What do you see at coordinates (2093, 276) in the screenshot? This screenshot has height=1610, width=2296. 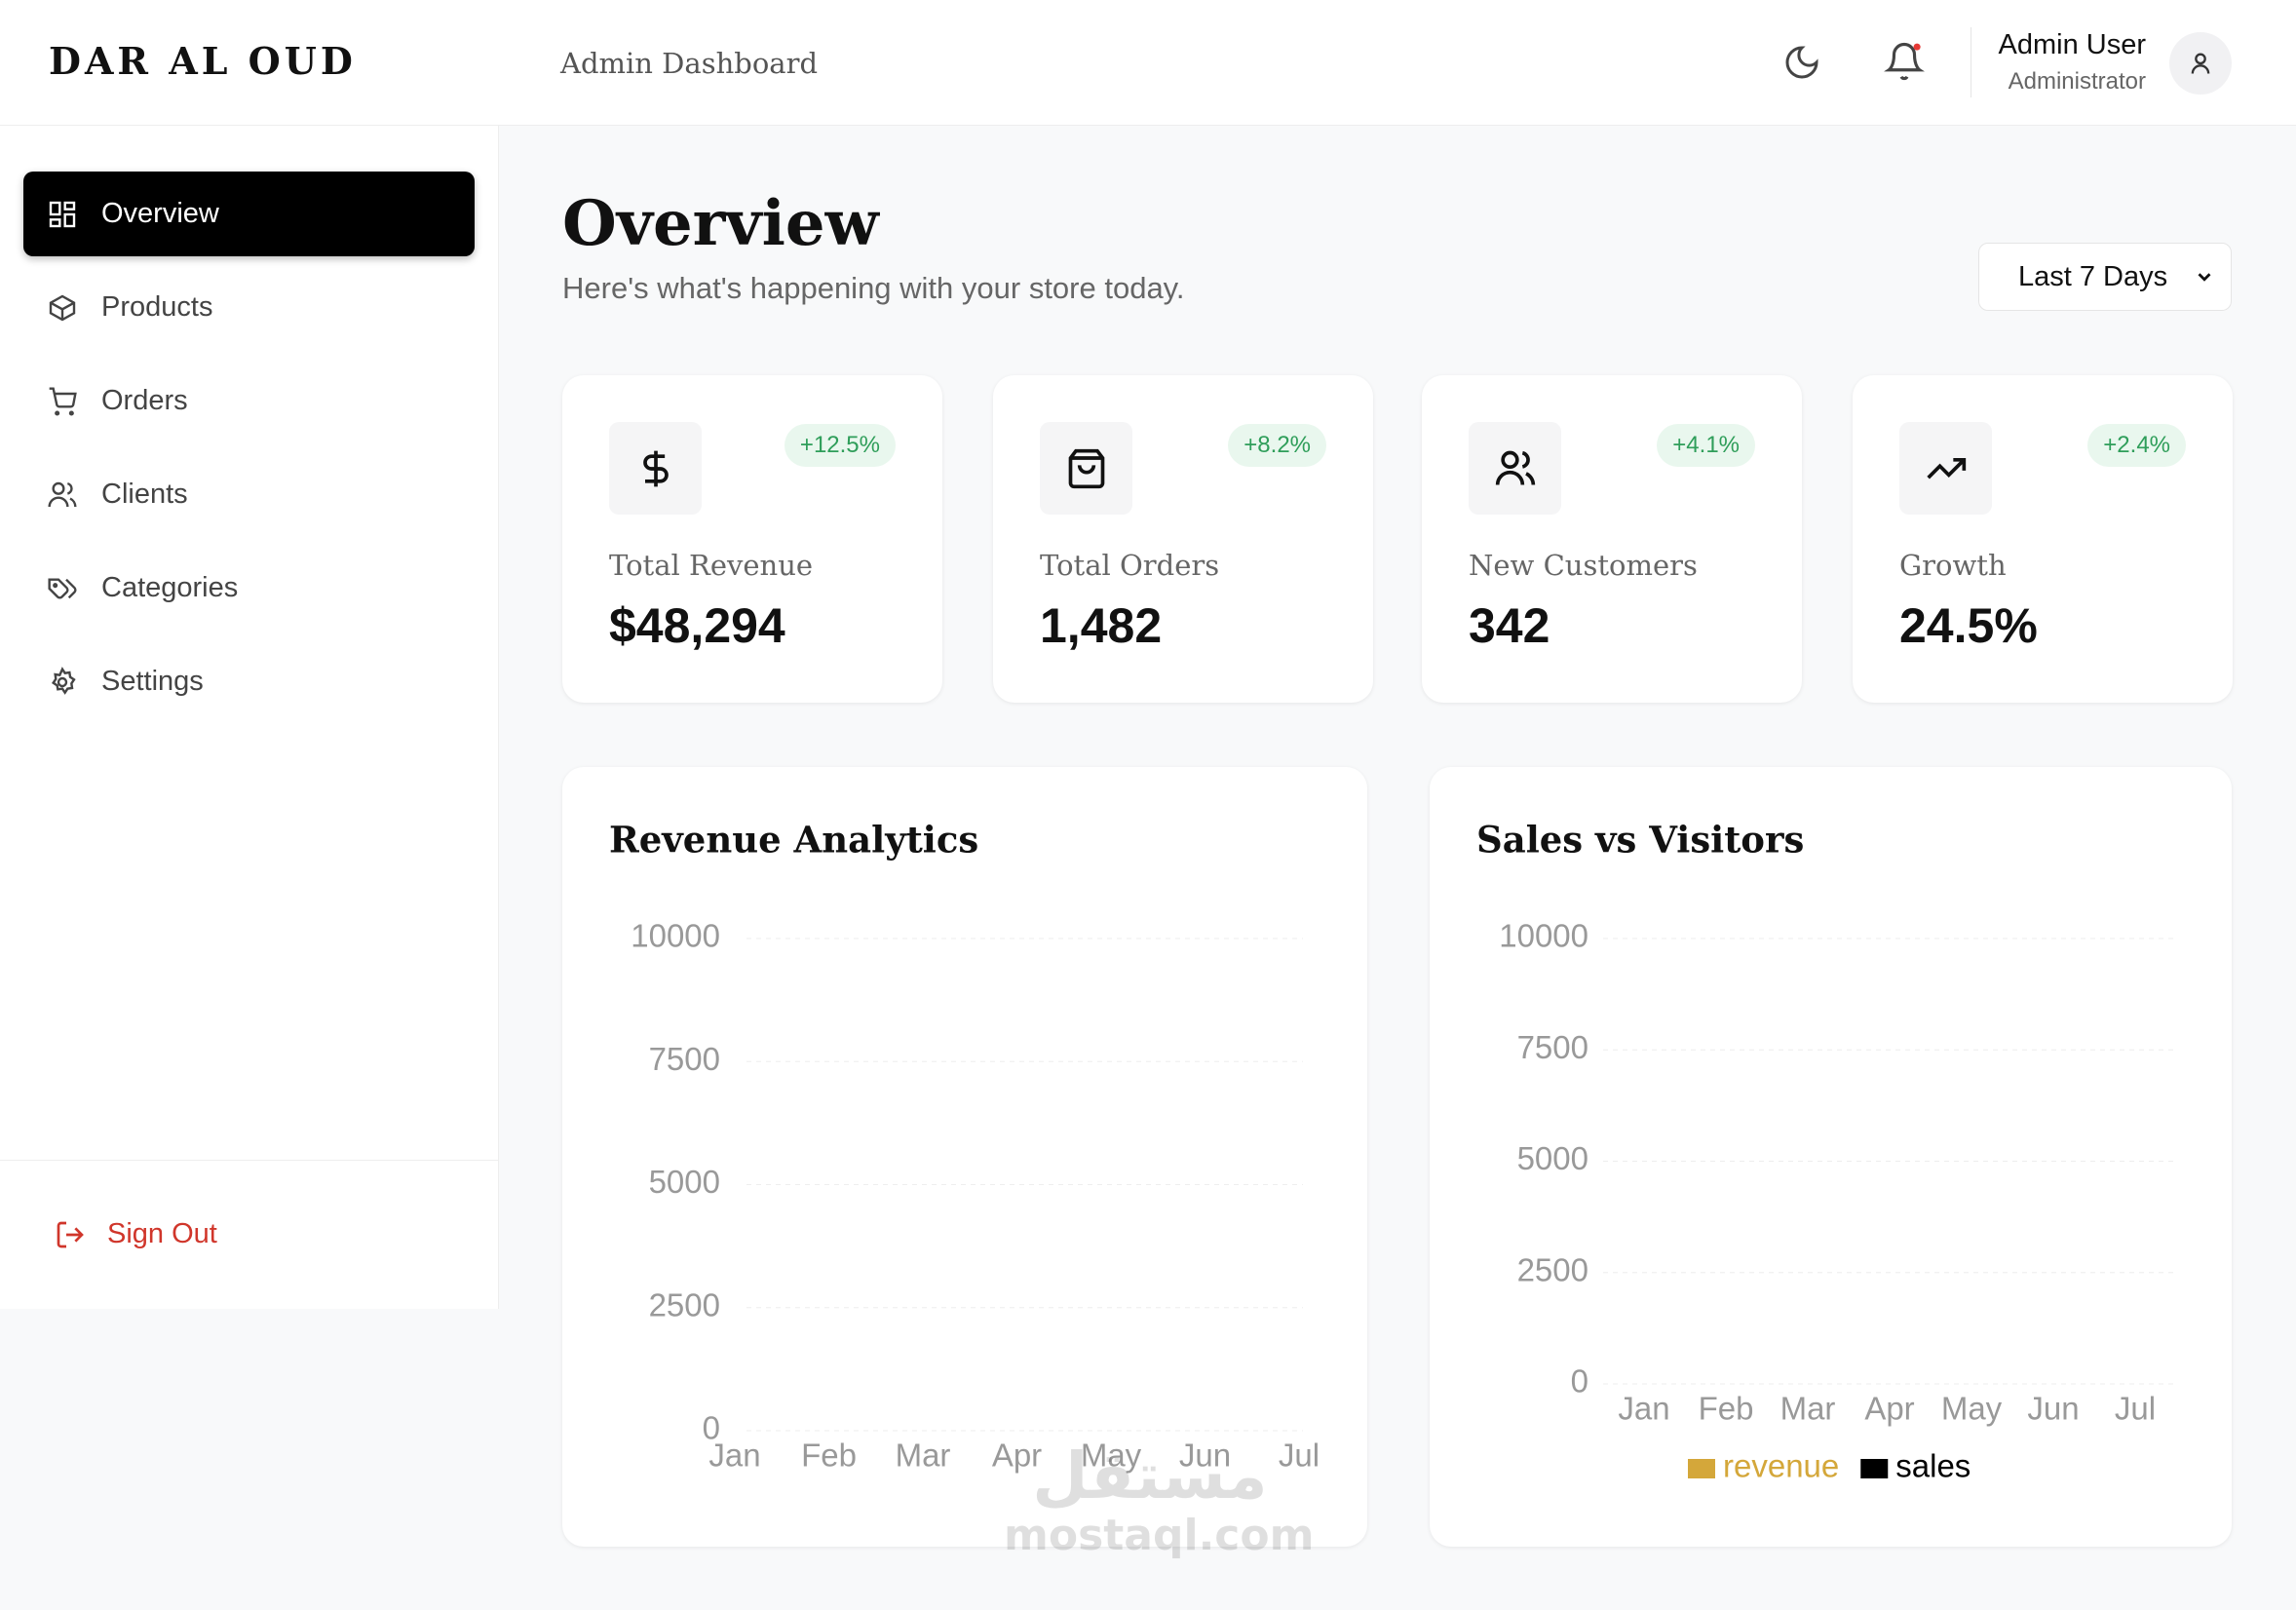 I see `range-select-label: Last 7 Days` at bounding box center [2093, 276].